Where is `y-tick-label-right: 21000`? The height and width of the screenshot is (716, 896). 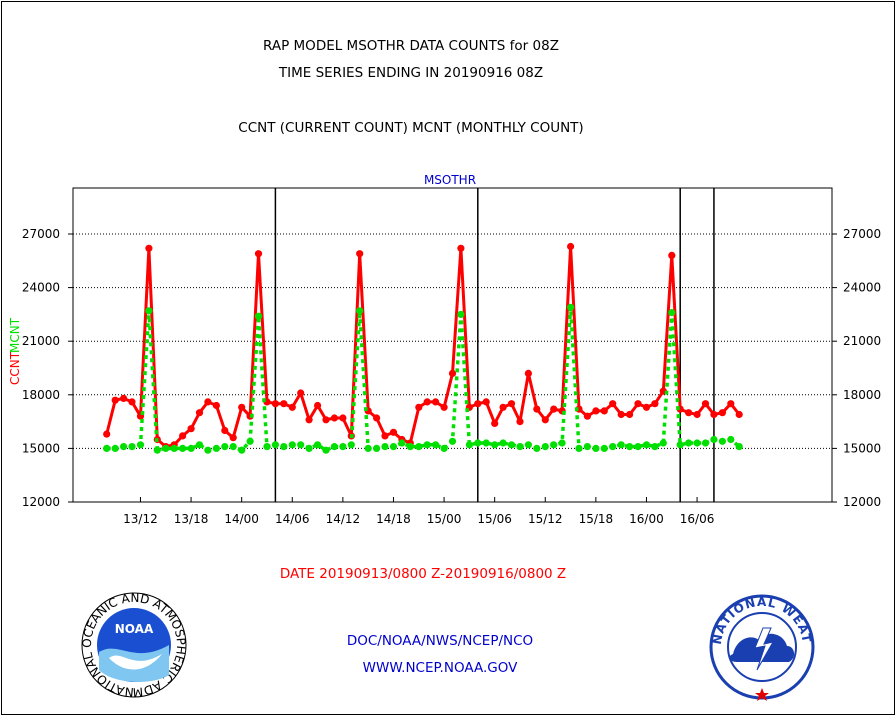
y-tick-label-right: 21000 is located at coordinates (862, 341).